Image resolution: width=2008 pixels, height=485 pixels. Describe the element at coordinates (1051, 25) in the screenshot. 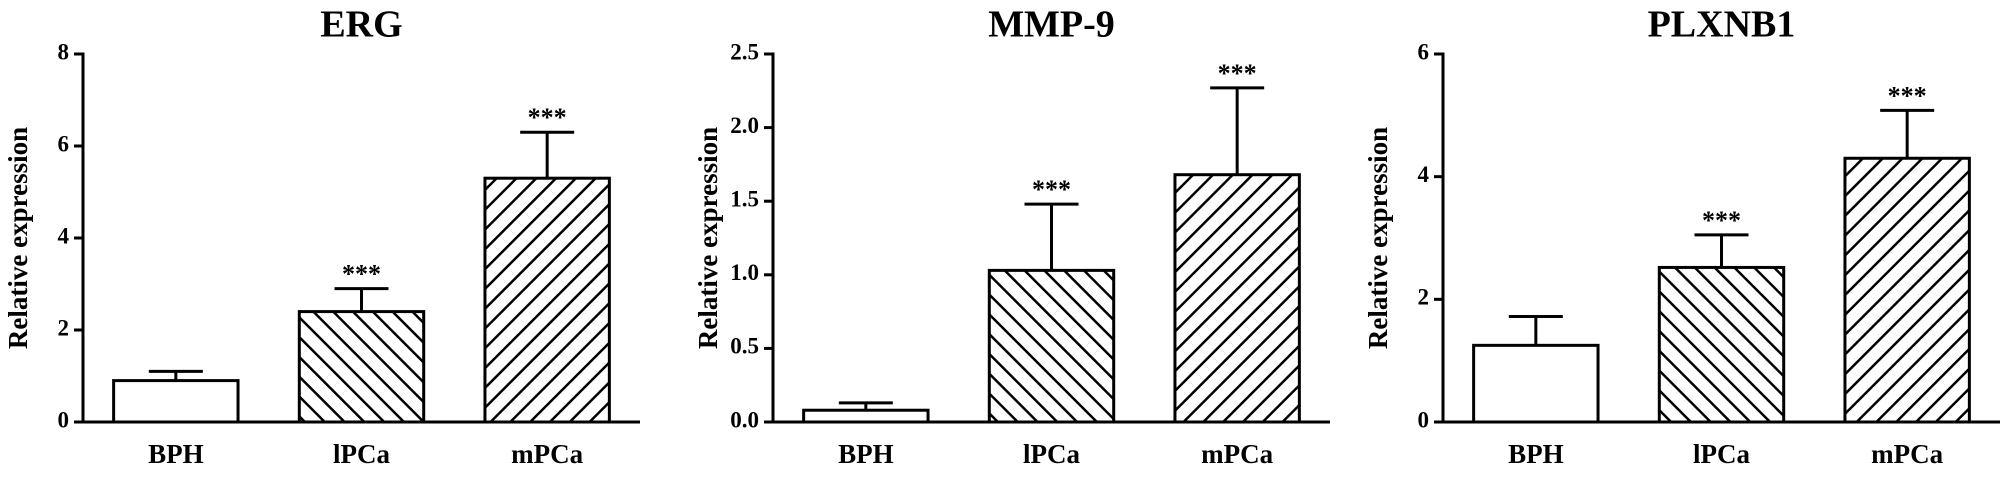

I see `chart-title: MMP-9` at that location.